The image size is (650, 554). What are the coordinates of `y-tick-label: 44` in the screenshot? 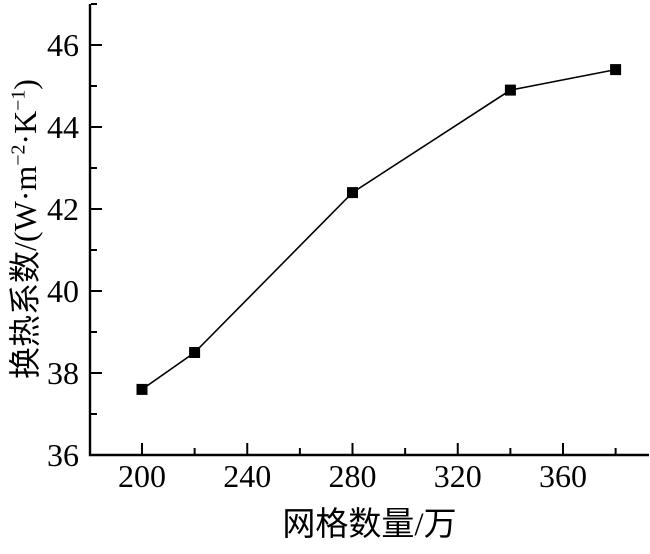 It's located at (63, 127).